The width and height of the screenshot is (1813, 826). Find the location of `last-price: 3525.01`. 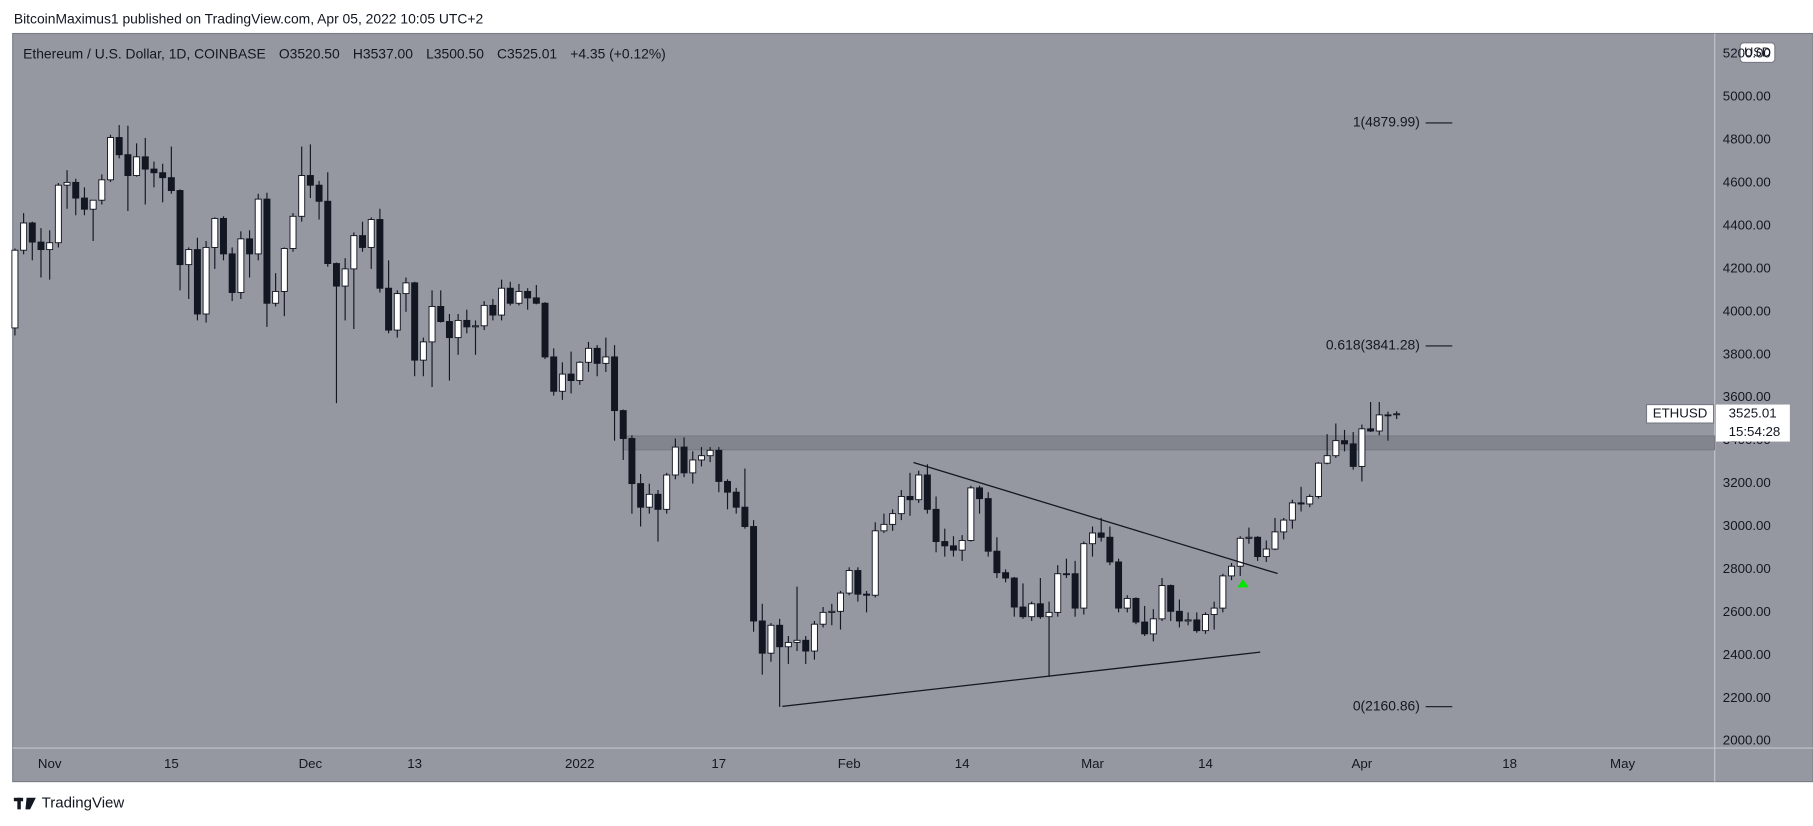

last-price: 3525.01 is located at coordinates (1753, 412).